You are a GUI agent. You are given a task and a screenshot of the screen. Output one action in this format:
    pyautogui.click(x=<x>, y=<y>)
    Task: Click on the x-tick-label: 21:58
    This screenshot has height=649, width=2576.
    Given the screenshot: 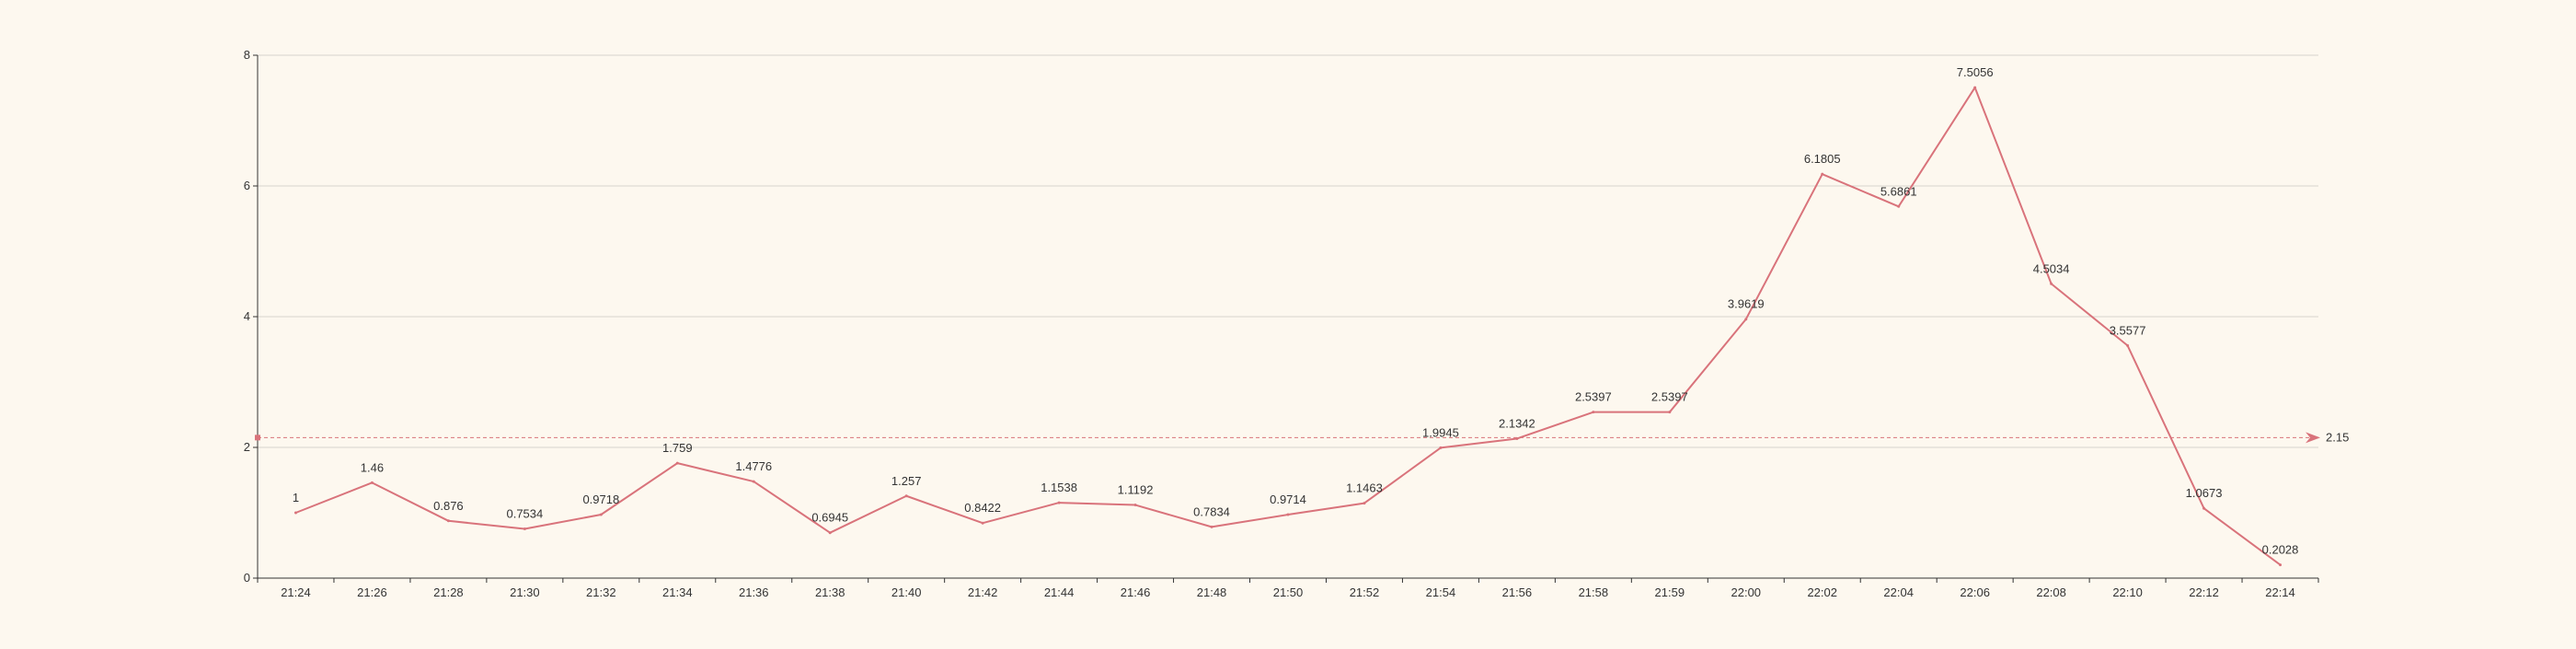 What is the action you would take?
    pyautogui.click(x=1594, y=592)
    